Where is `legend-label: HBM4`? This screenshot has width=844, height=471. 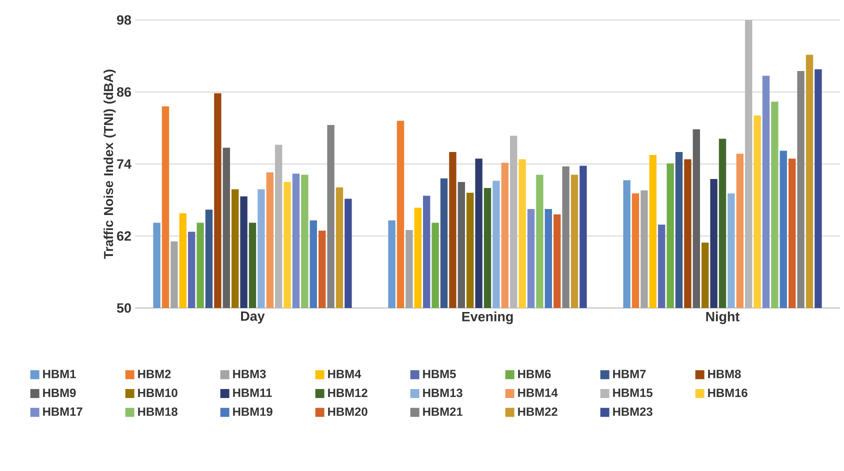
legend-label: HBM4 is located at coordinates (345, 374).